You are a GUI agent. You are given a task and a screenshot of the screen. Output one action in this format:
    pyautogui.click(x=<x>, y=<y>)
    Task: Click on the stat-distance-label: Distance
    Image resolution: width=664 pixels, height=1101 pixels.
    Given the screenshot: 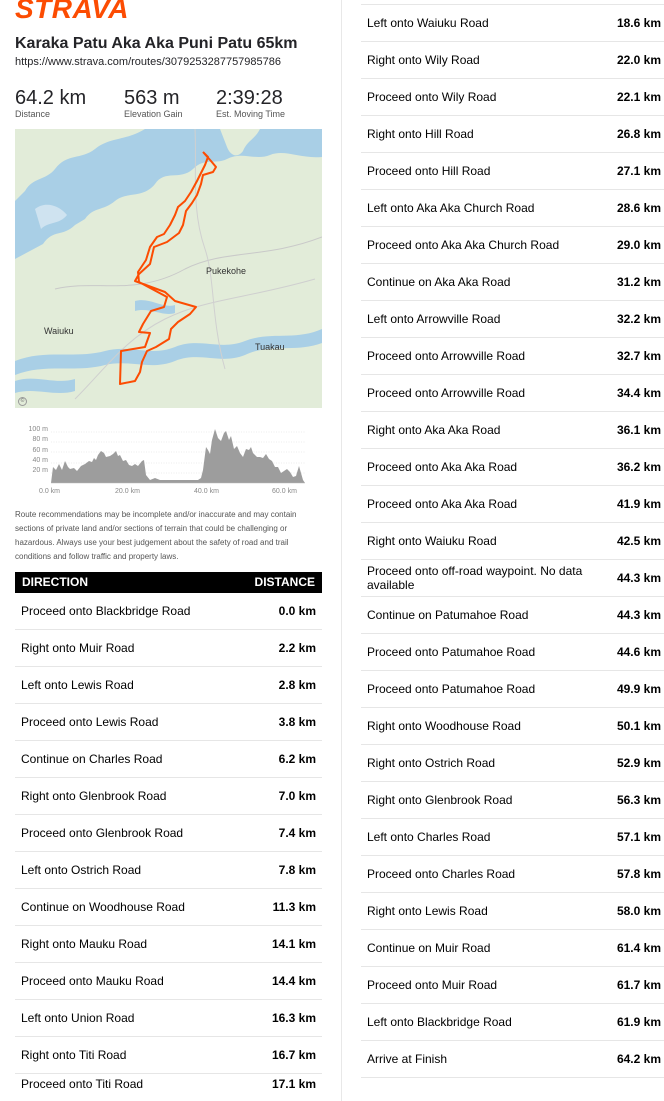 What is the action you would take?
    pyautogui.click(x=33, y=114)
    